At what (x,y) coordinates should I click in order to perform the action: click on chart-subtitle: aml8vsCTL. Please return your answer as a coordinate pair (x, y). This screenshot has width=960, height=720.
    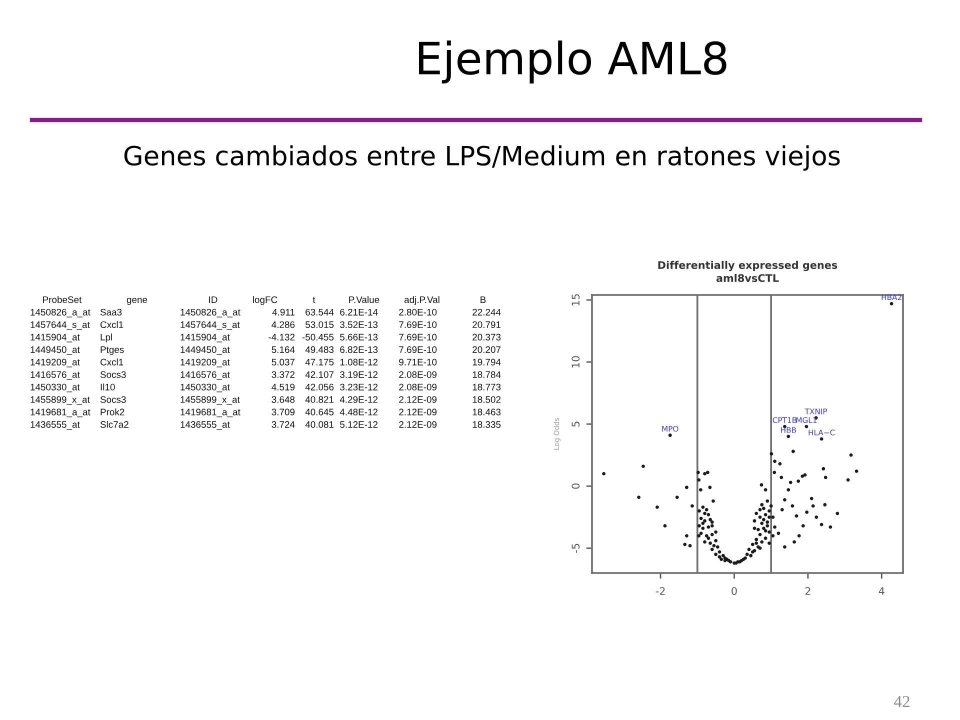
    Looking at the image, I should click on (747, 278).